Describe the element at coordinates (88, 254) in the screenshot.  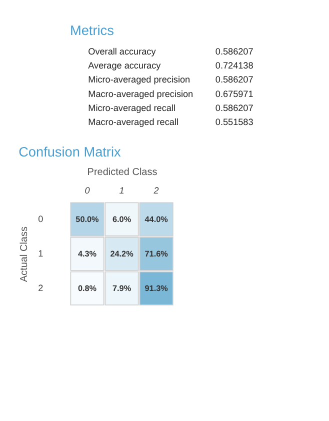
I see `data-label: 4.3%` at that location.